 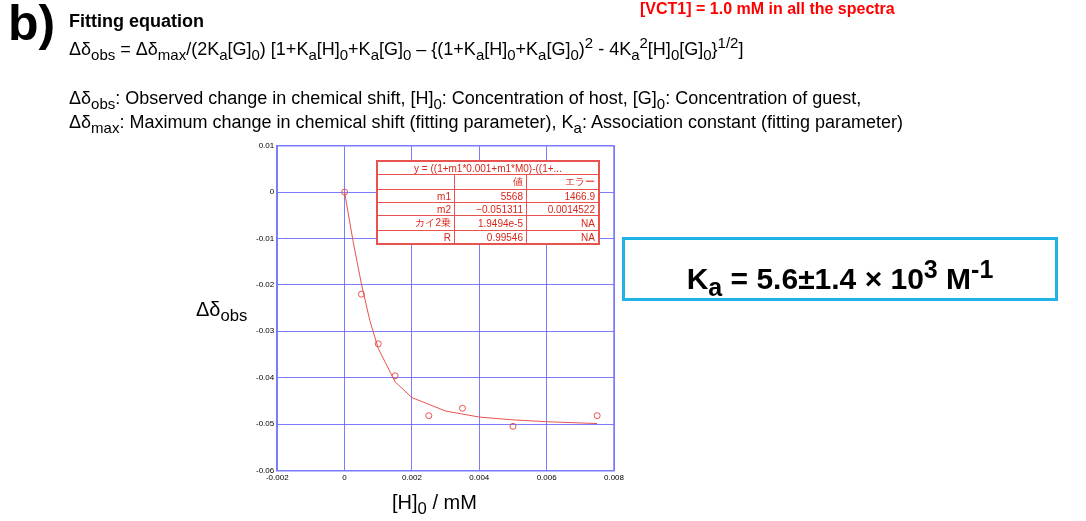 What do you see at coordinates (416, 209) in the screenshot?
I see `annotation: m2` at bounding box center [416, 209].